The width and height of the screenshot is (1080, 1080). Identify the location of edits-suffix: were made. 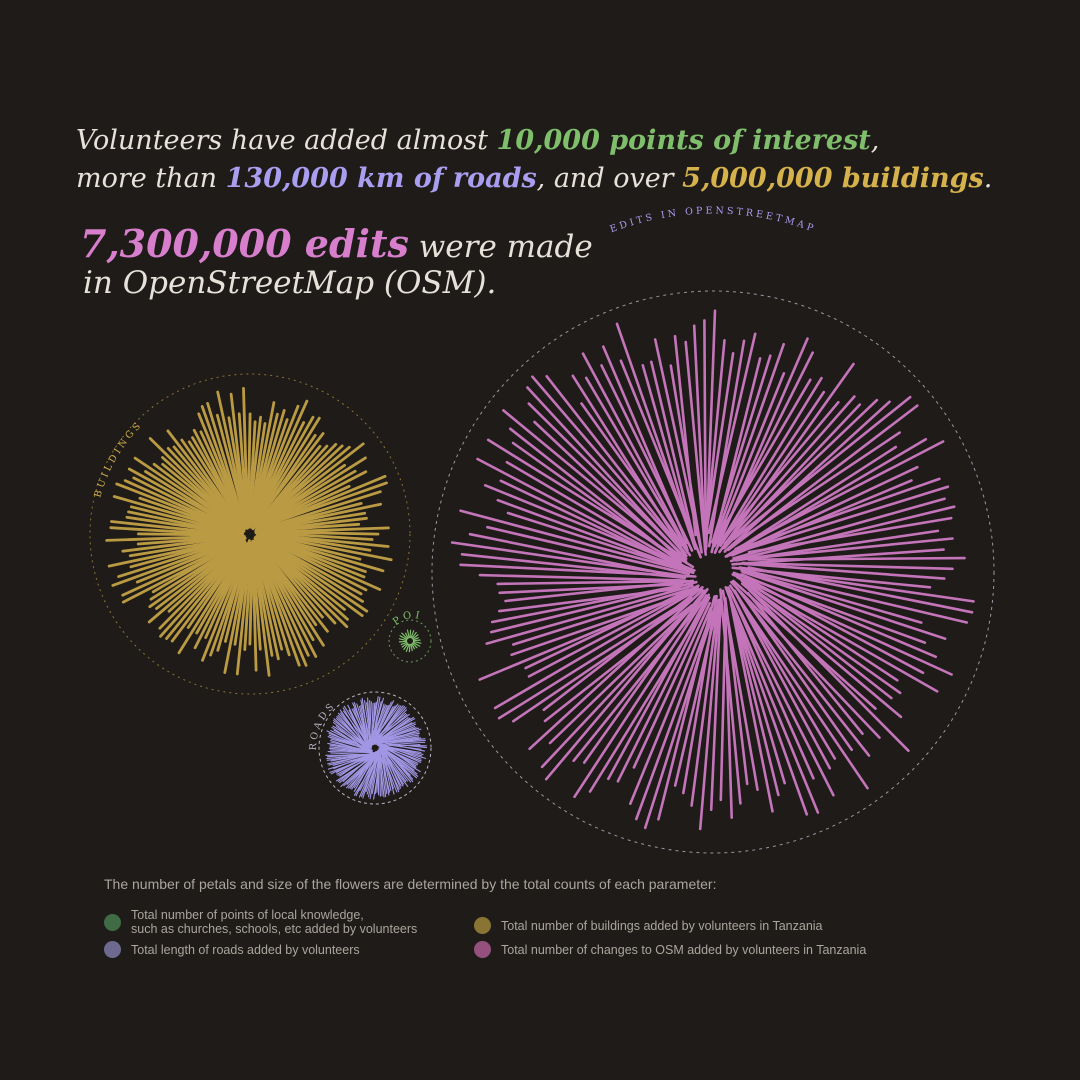
(500, 247).